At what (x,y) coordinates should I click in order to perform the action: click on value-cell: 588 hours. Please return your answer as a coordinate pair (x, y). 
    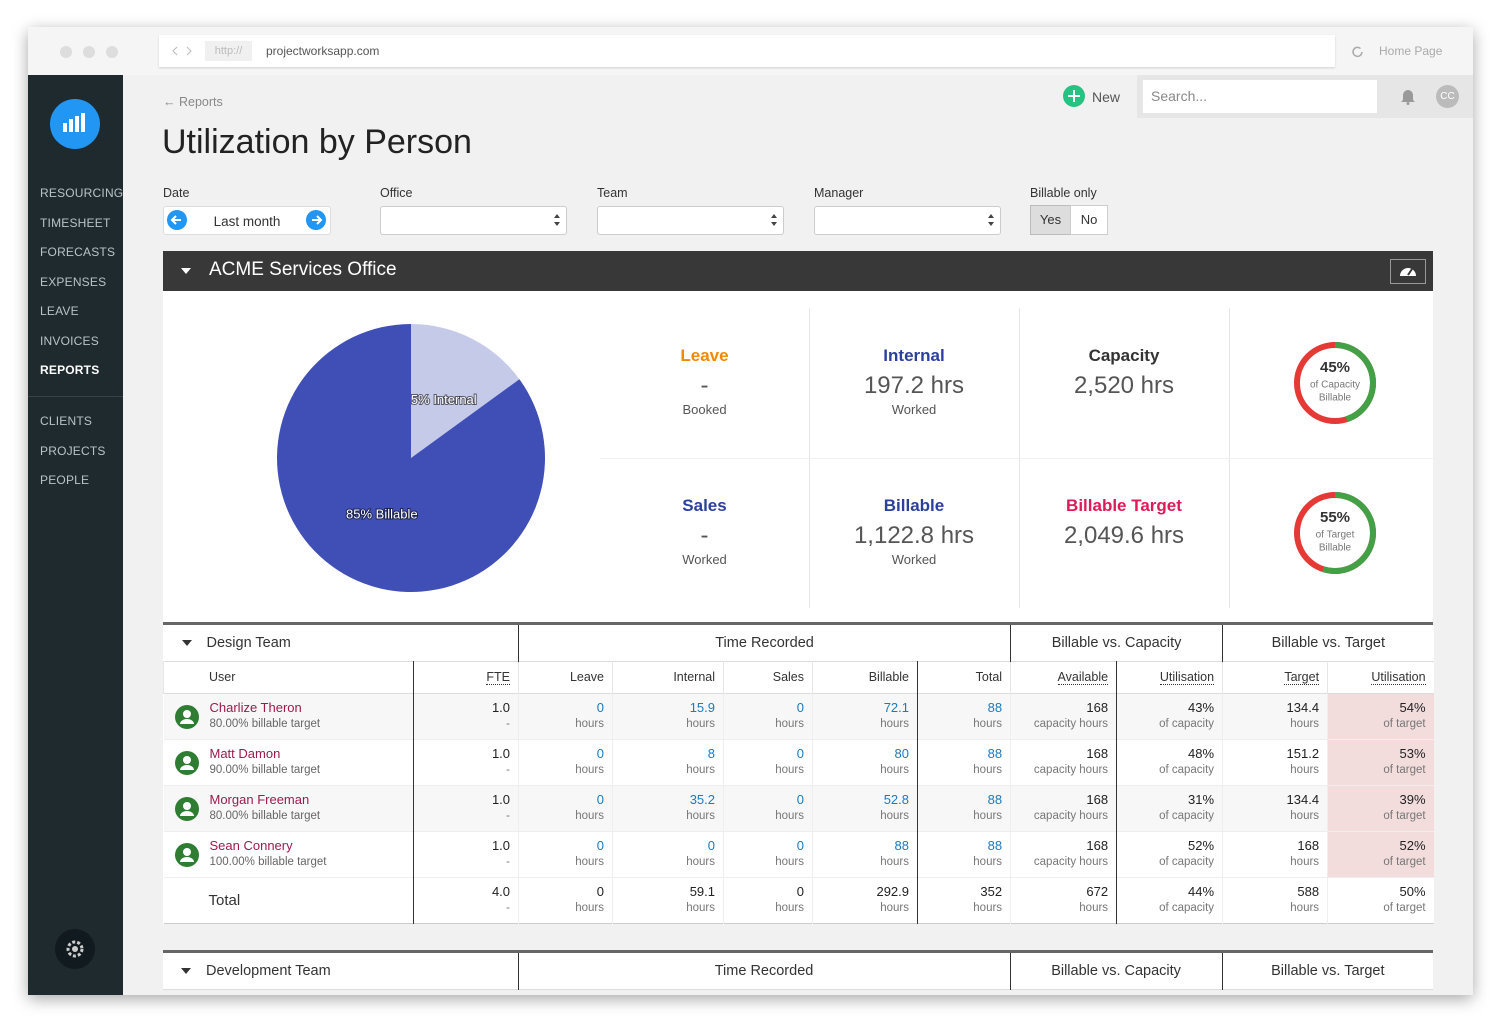
    Looking at the image, I should click on (1275, 900).